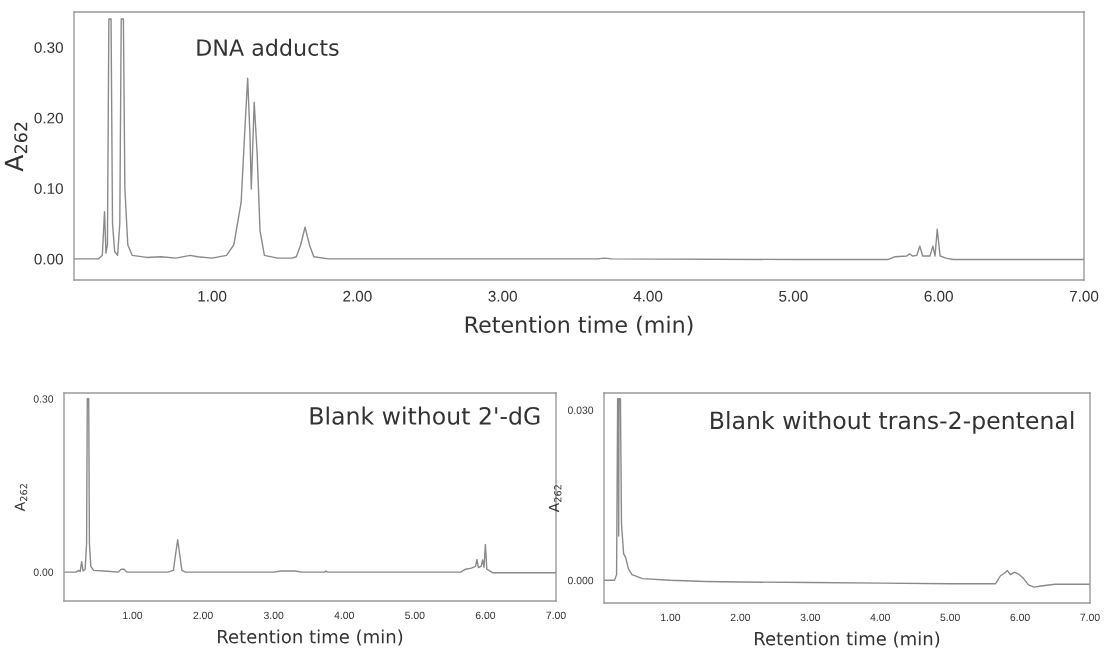  What do you see at coordinates (847, 492) in the screenshot?
I see `line-series` at bounding box center [847, 492].